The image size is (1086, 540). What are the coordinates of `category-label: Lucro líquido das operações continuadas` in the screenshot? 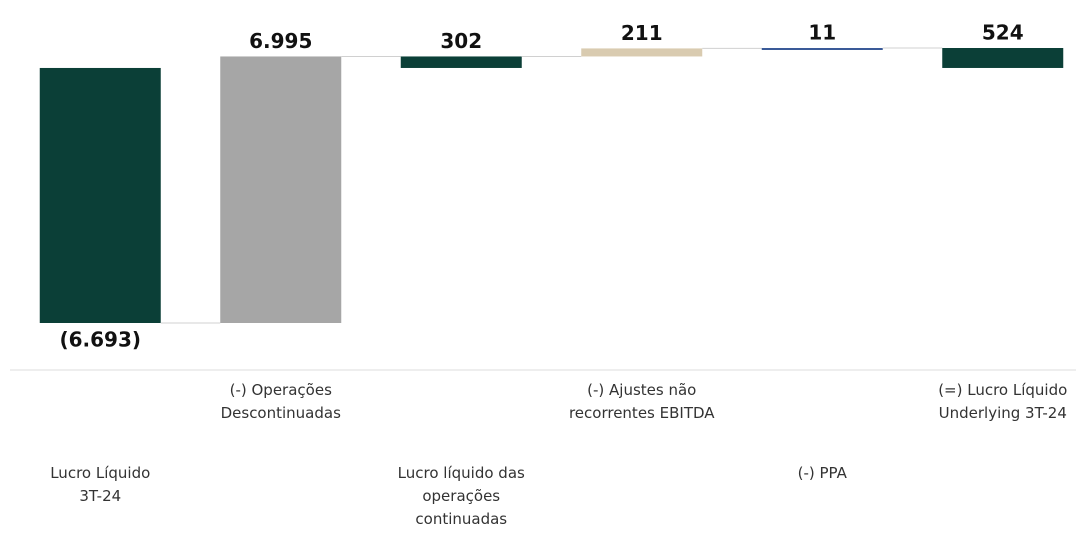 It's located at (461, 496).